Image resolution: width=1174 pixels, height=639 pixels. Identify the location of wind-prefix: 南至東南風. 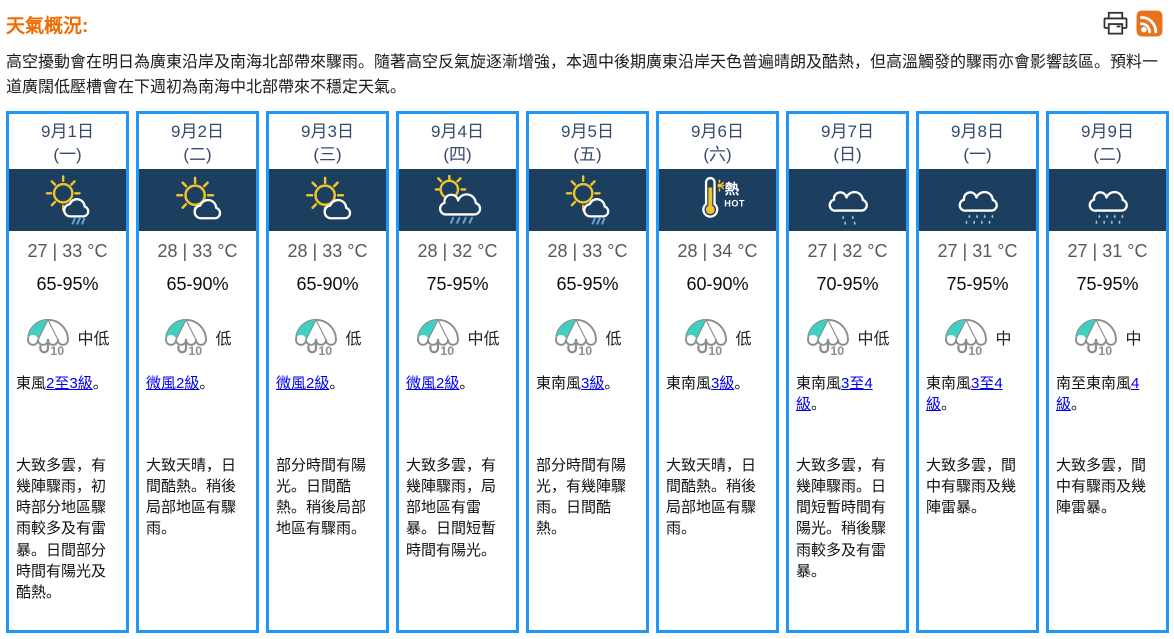
(1094, 383).